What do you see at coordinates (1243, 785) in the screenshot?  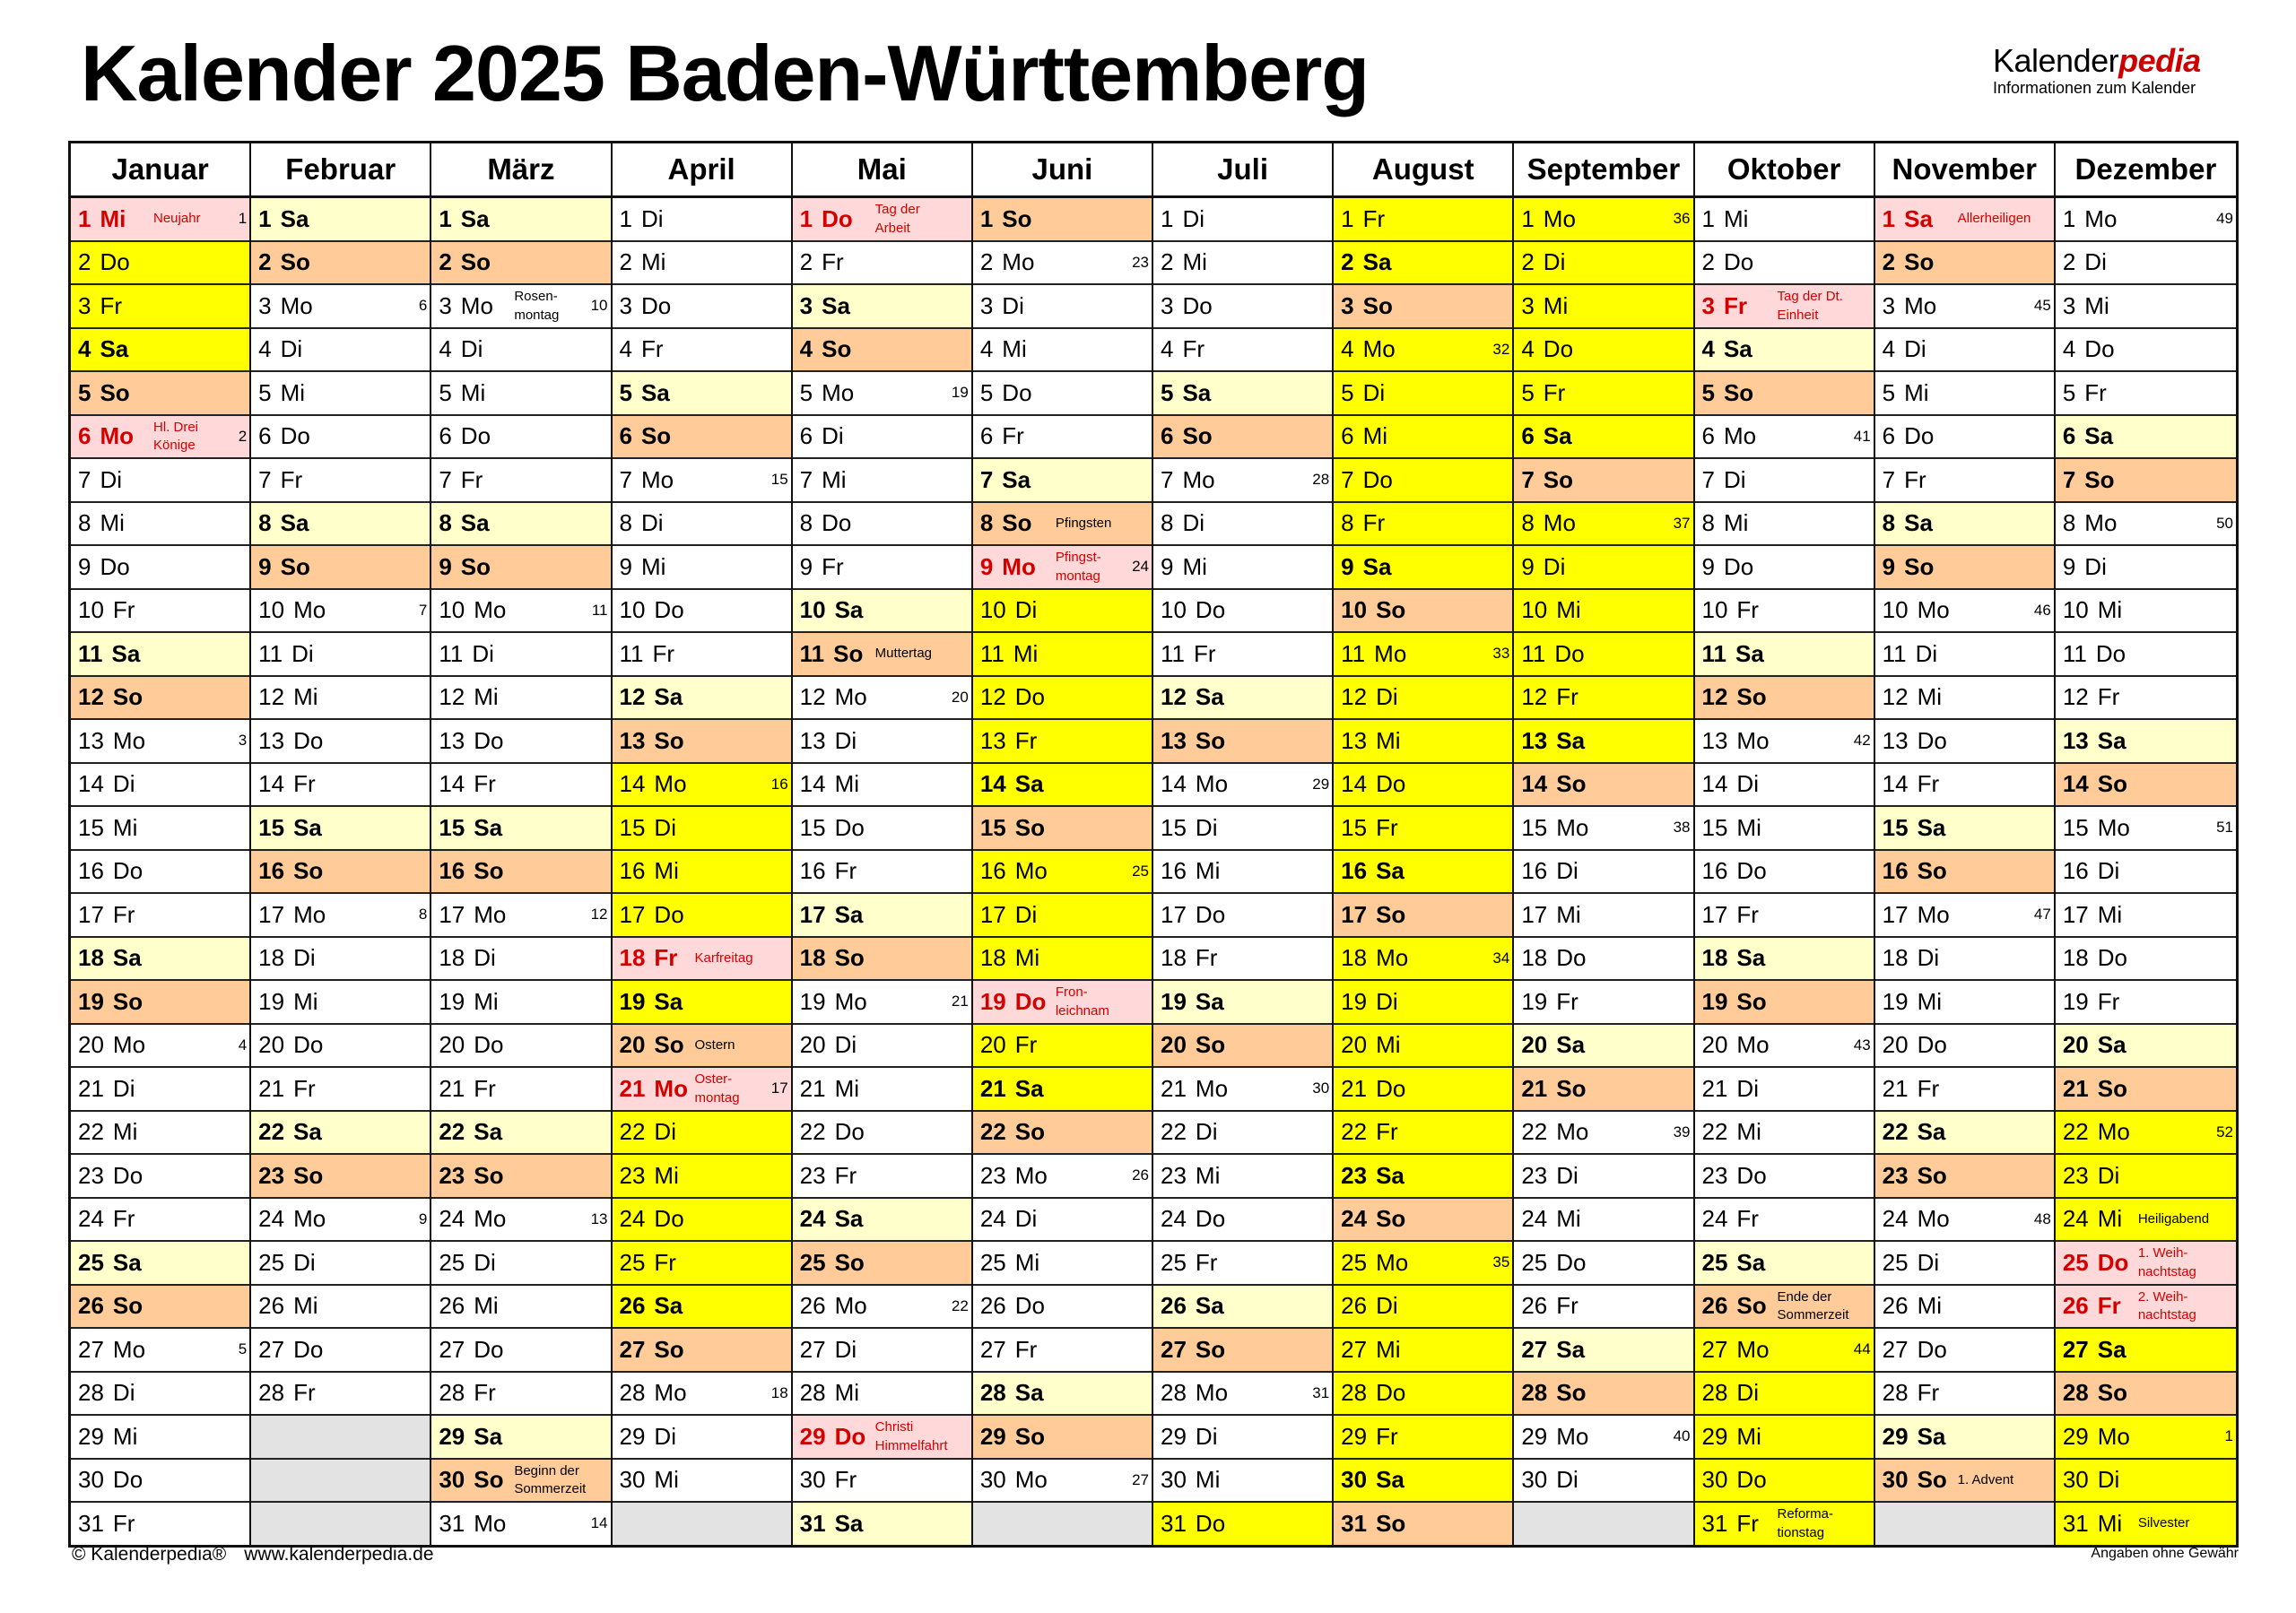 I see `day-cell: 14 Mo 29` at bounding box center [1243, 785].